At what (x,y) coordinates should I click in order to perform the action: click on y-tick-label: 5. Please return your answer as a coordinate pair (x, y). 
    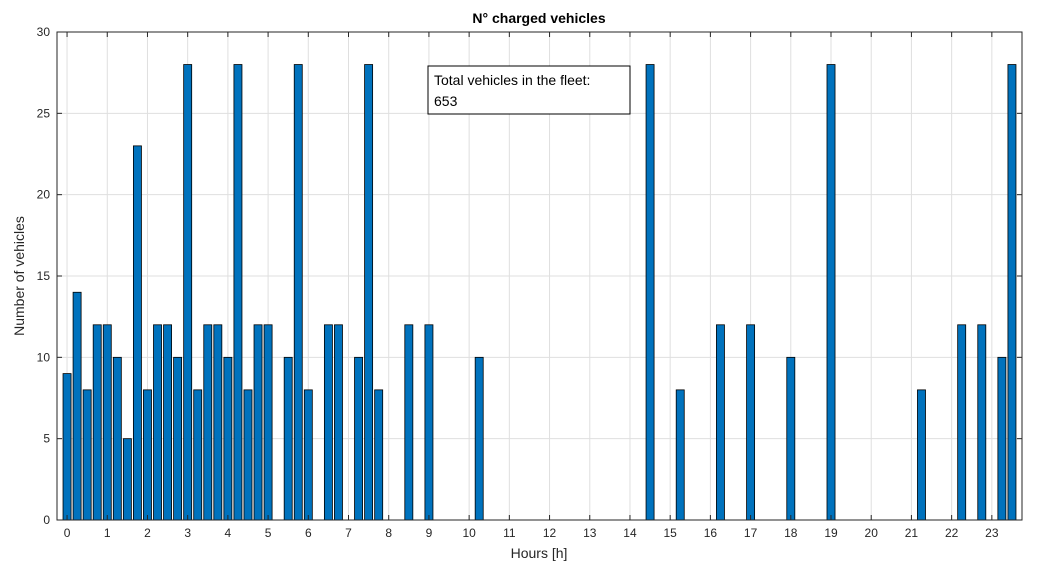
    Looking at the image, I should click on (46, 439).